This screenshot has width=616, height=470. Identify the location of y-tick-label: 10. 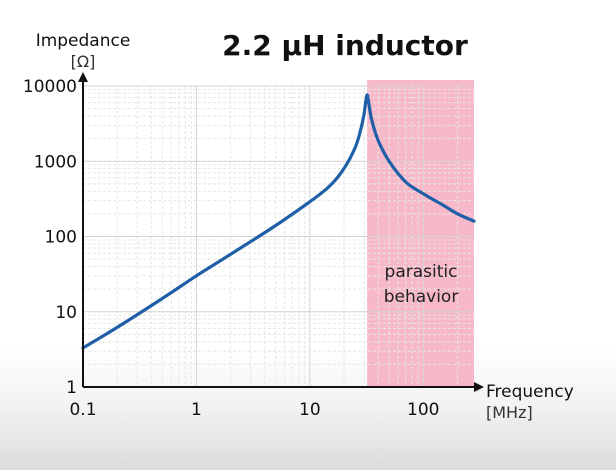
(66, 313).